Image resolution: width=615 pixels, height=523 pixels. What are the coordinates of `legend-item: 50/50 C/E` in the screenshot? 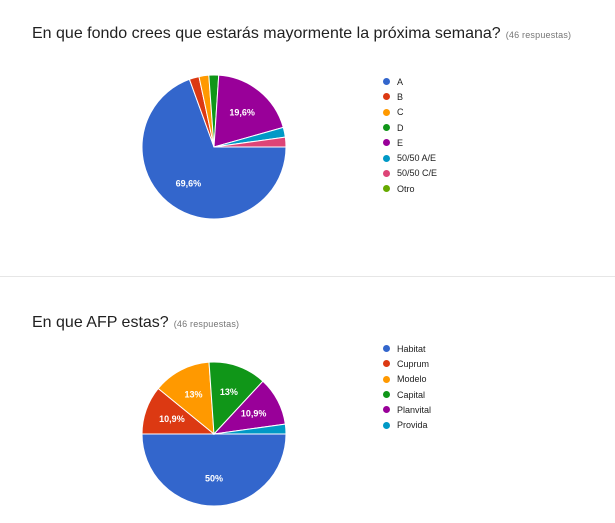 It's located at (410, 173).